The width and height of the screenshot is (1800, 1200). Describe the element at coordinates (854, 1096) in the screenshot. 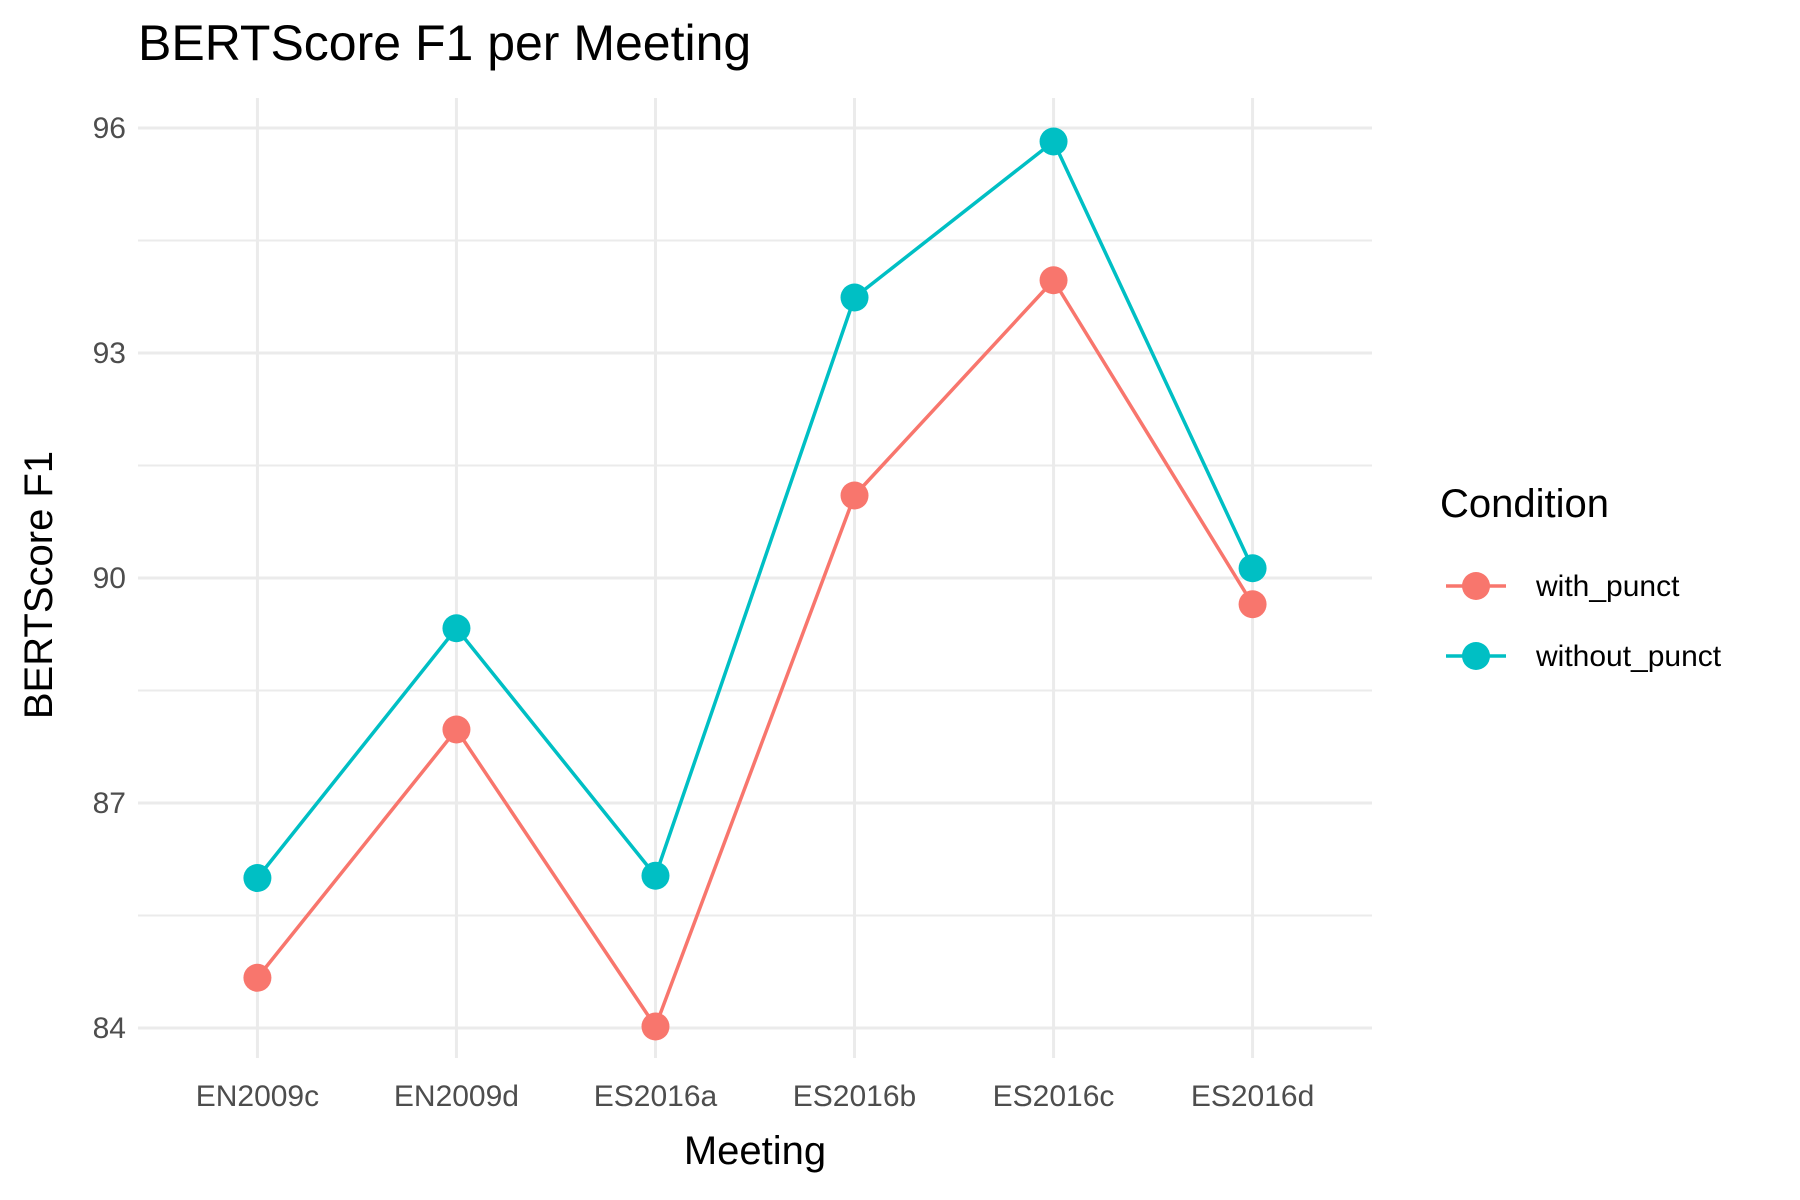

I see `x-tick-label: ES2016b` at that location.